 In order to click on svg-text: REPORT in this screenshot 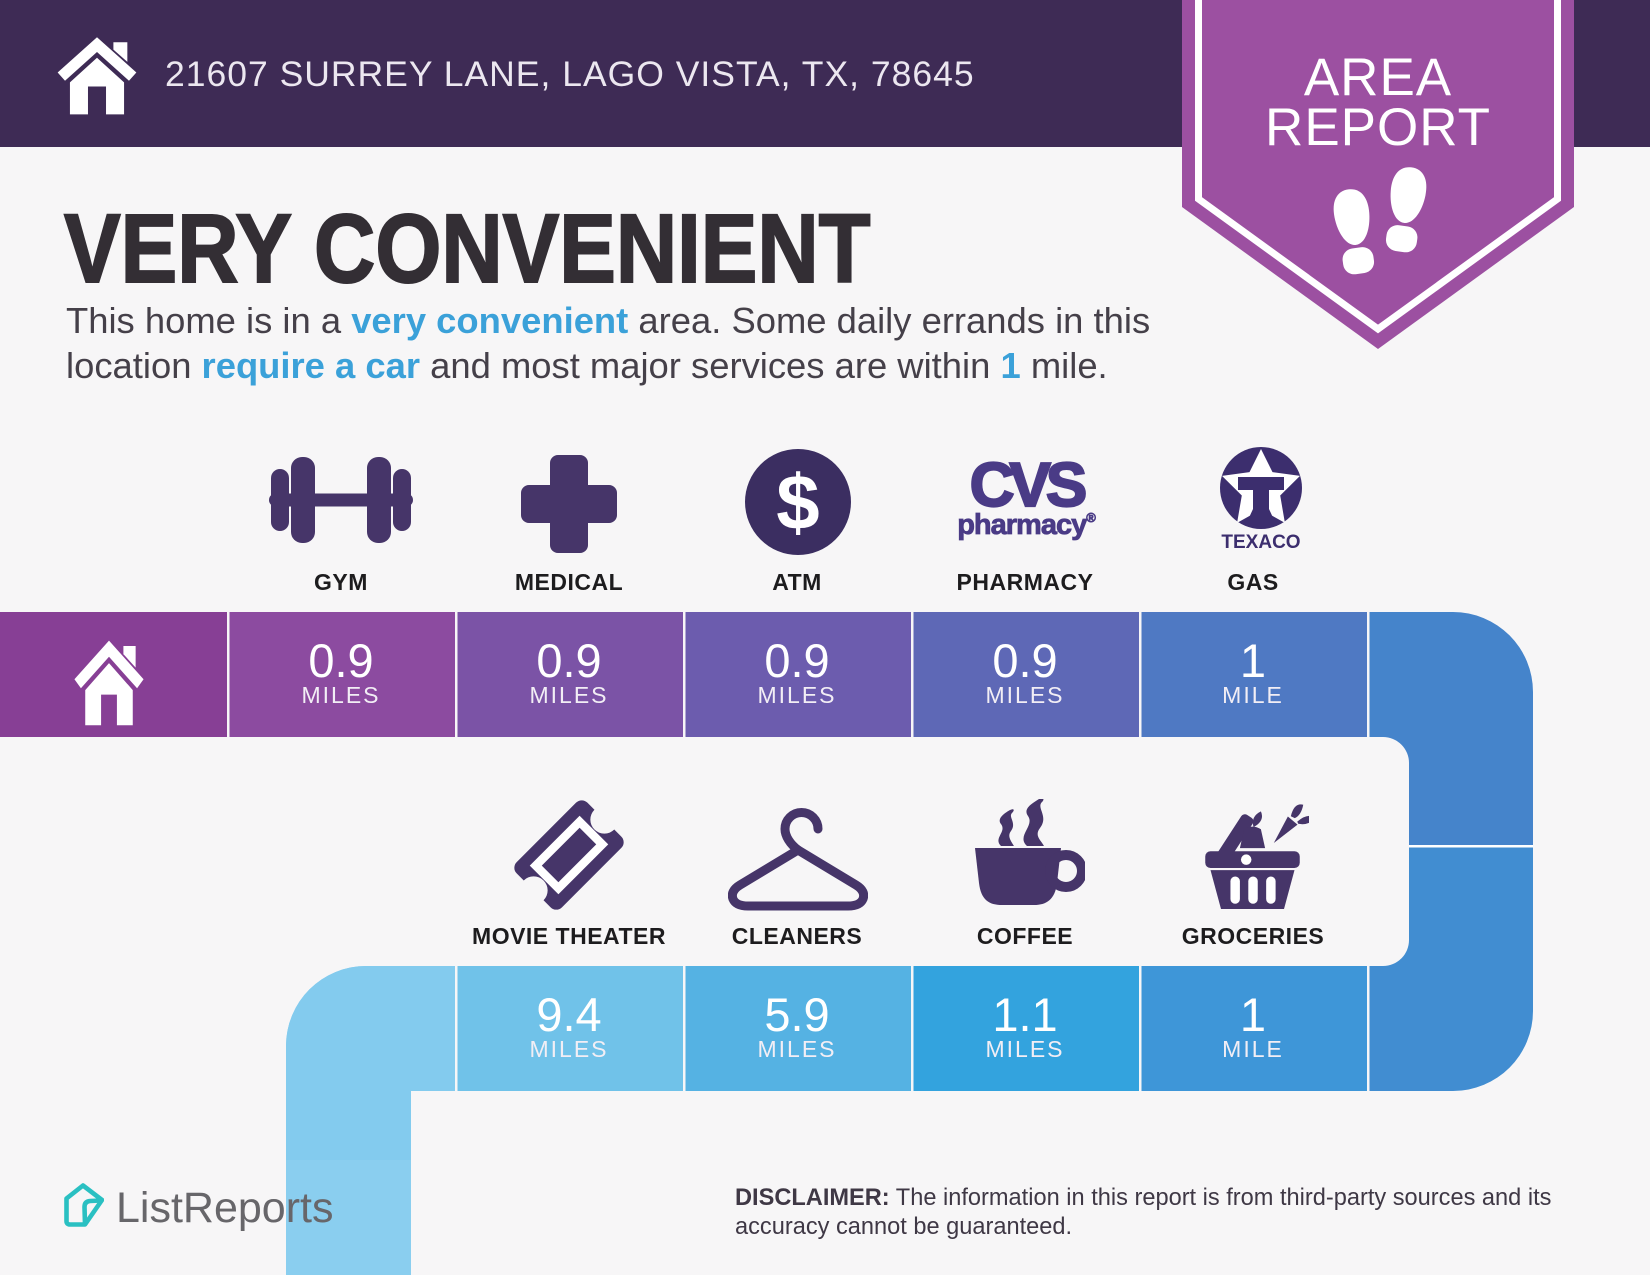, I will do `click(1378, 127)`.